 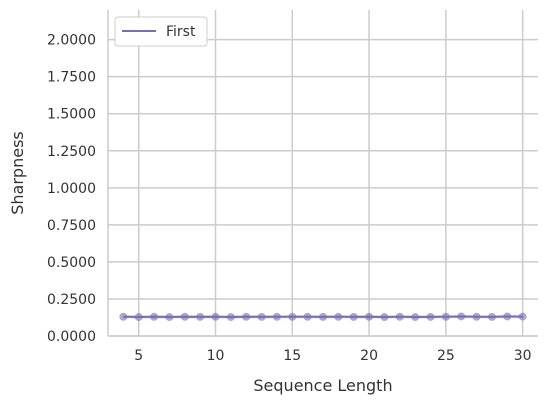 I want to click on y-tick-label: 2.0000, so click(x=71, y=41).